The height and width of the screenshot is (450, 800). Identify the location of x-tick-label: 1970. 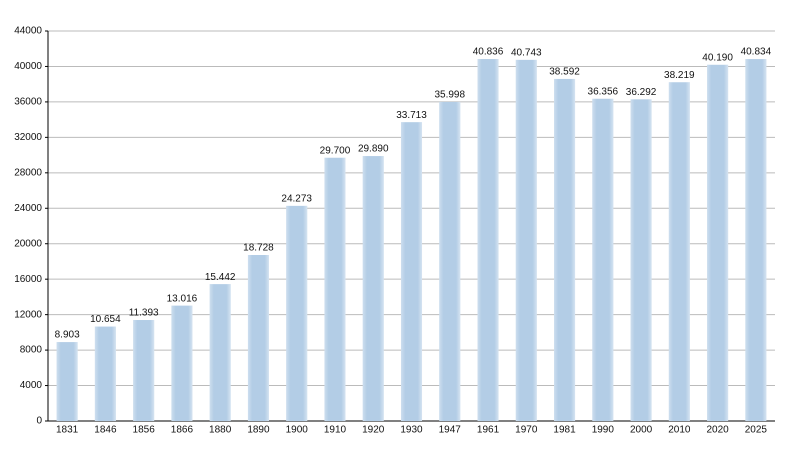
(526, 430).